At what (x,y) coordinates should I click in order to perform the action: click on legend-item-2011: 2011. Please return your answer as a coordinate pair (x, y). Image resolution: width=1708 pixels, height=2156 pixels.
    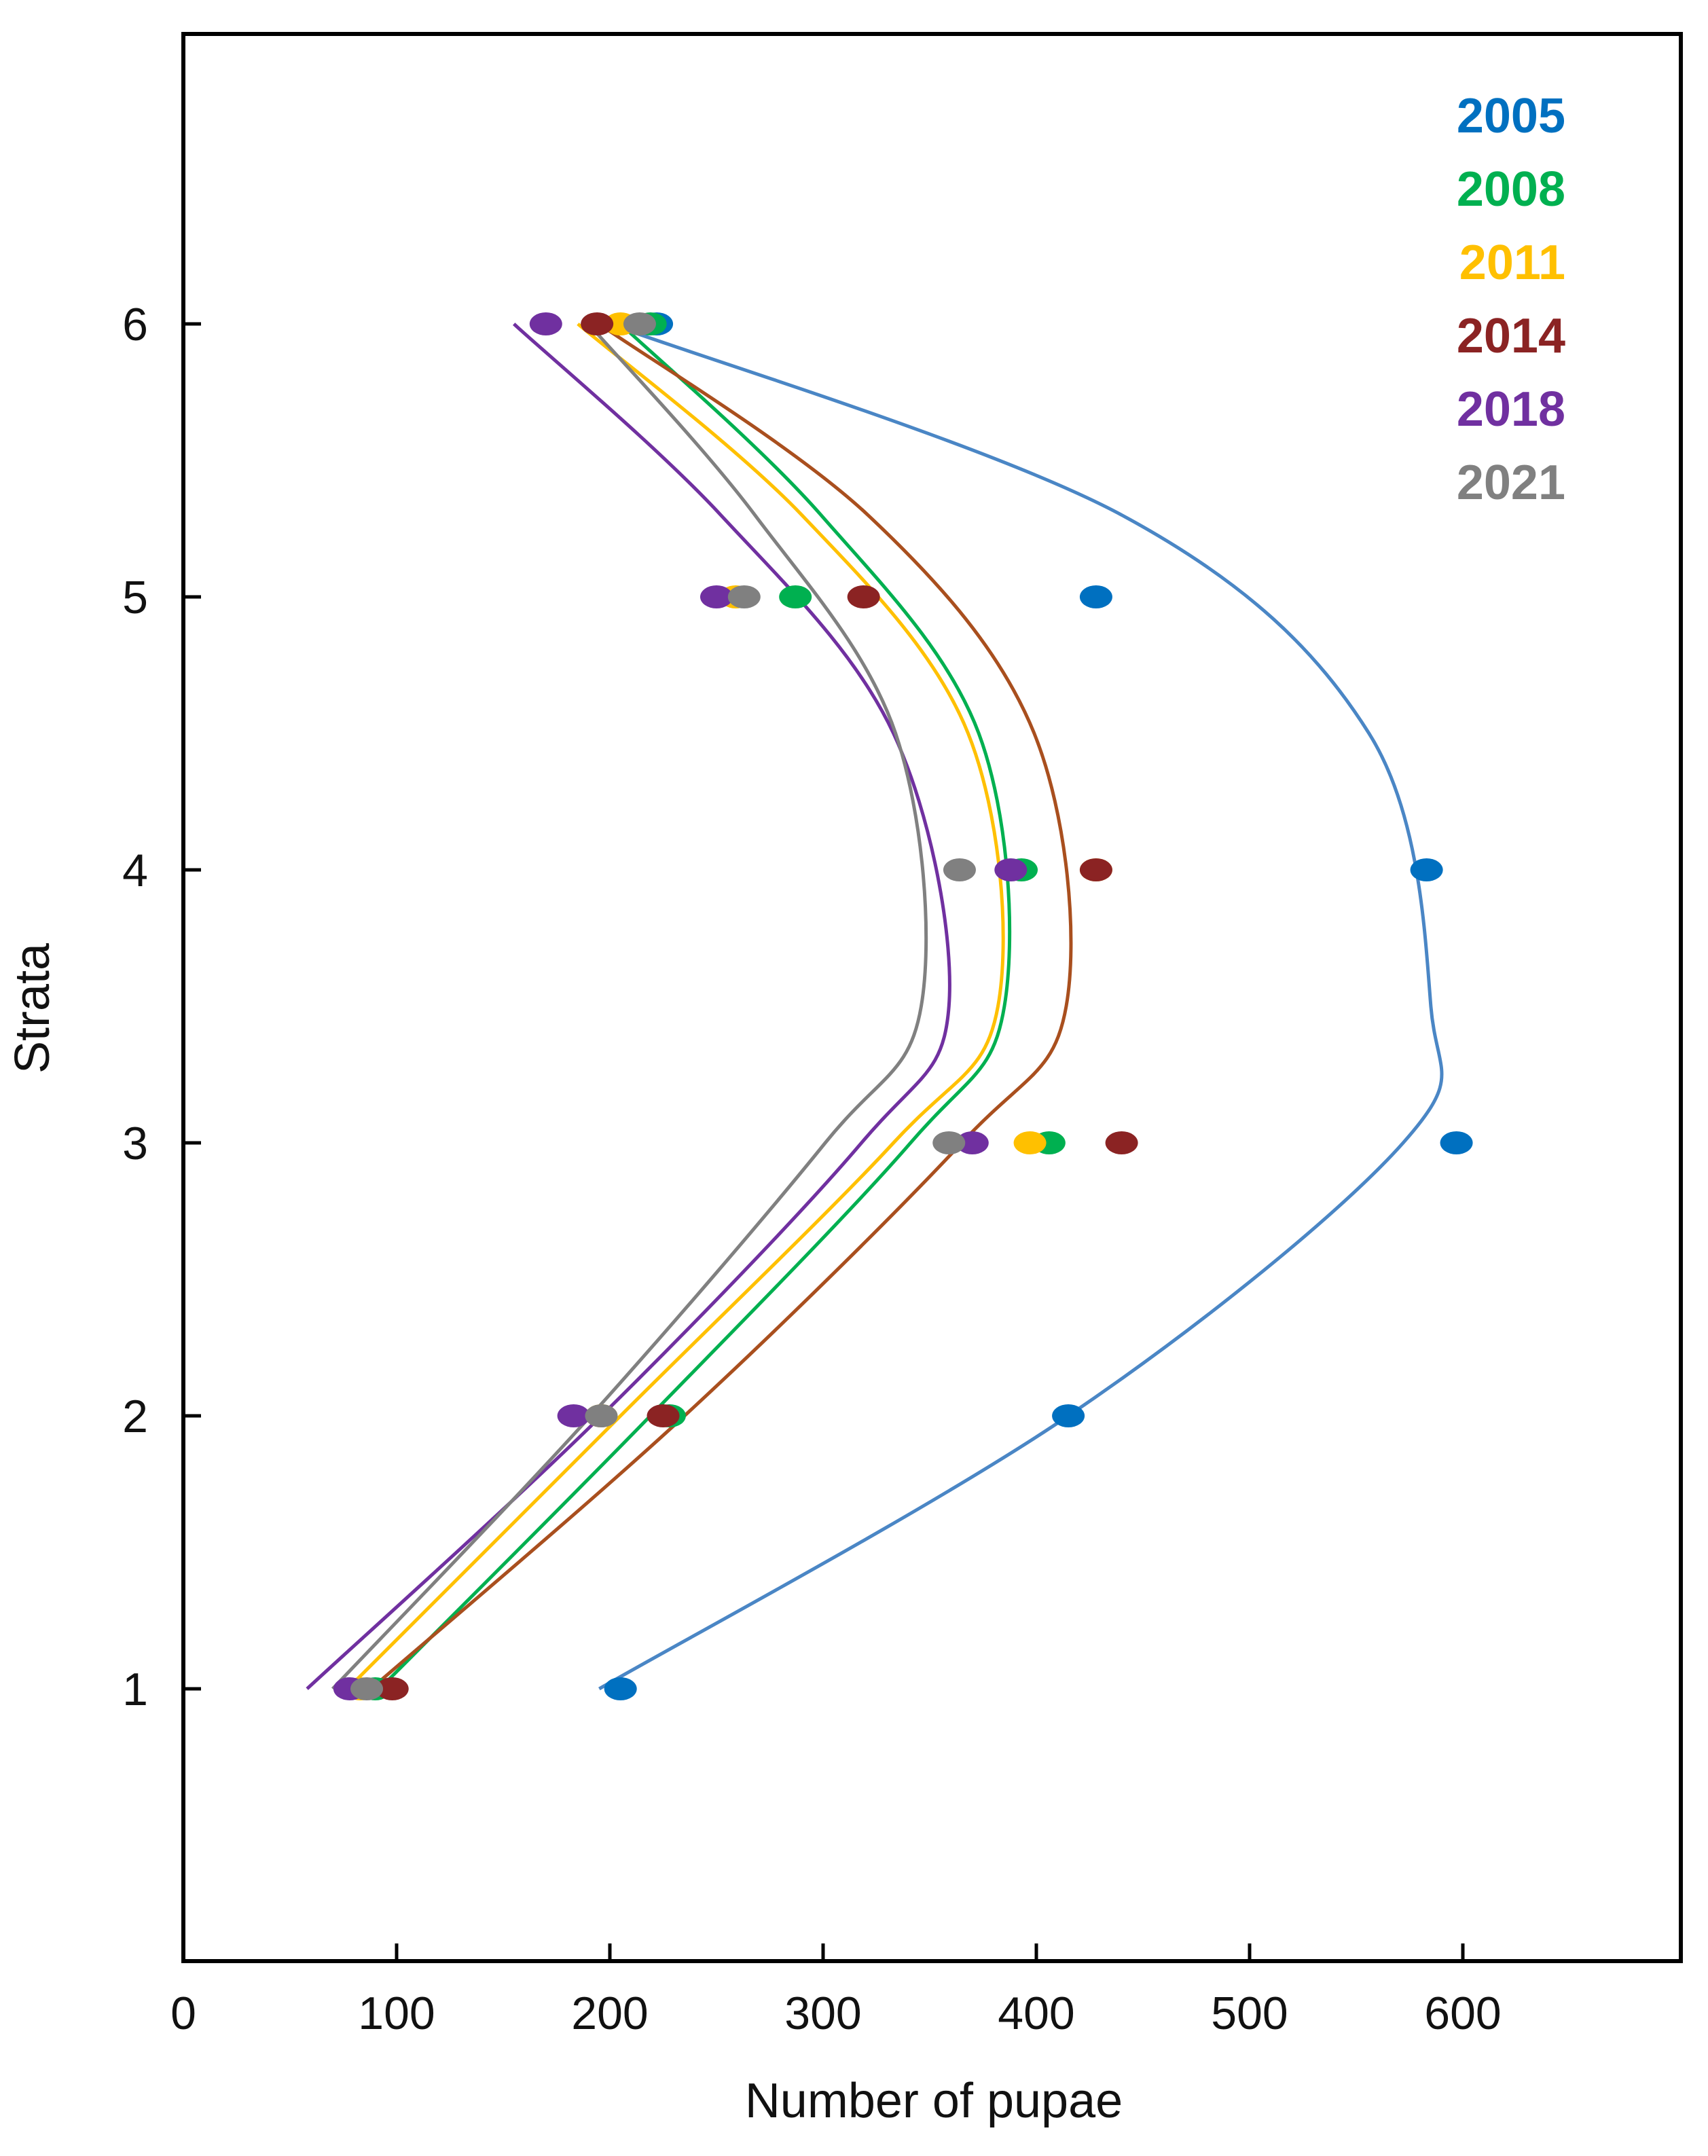
    Looking at the image, I should click on (1512, 263).